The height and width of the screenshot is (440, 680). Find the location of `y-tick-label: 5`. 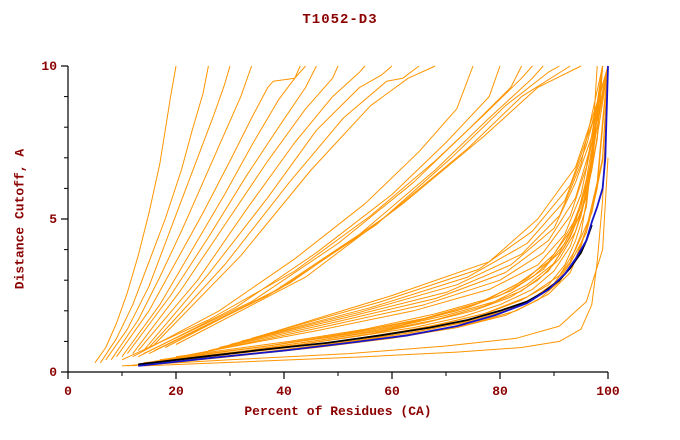

y-tick-label: 5 is located at coordinates (53, 219).